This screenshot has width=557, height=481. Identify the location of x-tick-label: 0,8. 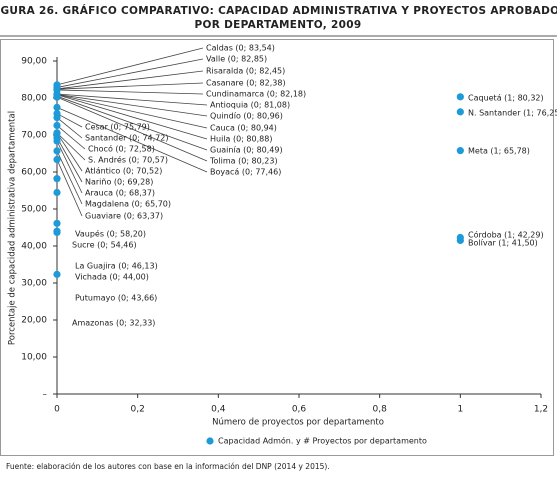
(380, 410).